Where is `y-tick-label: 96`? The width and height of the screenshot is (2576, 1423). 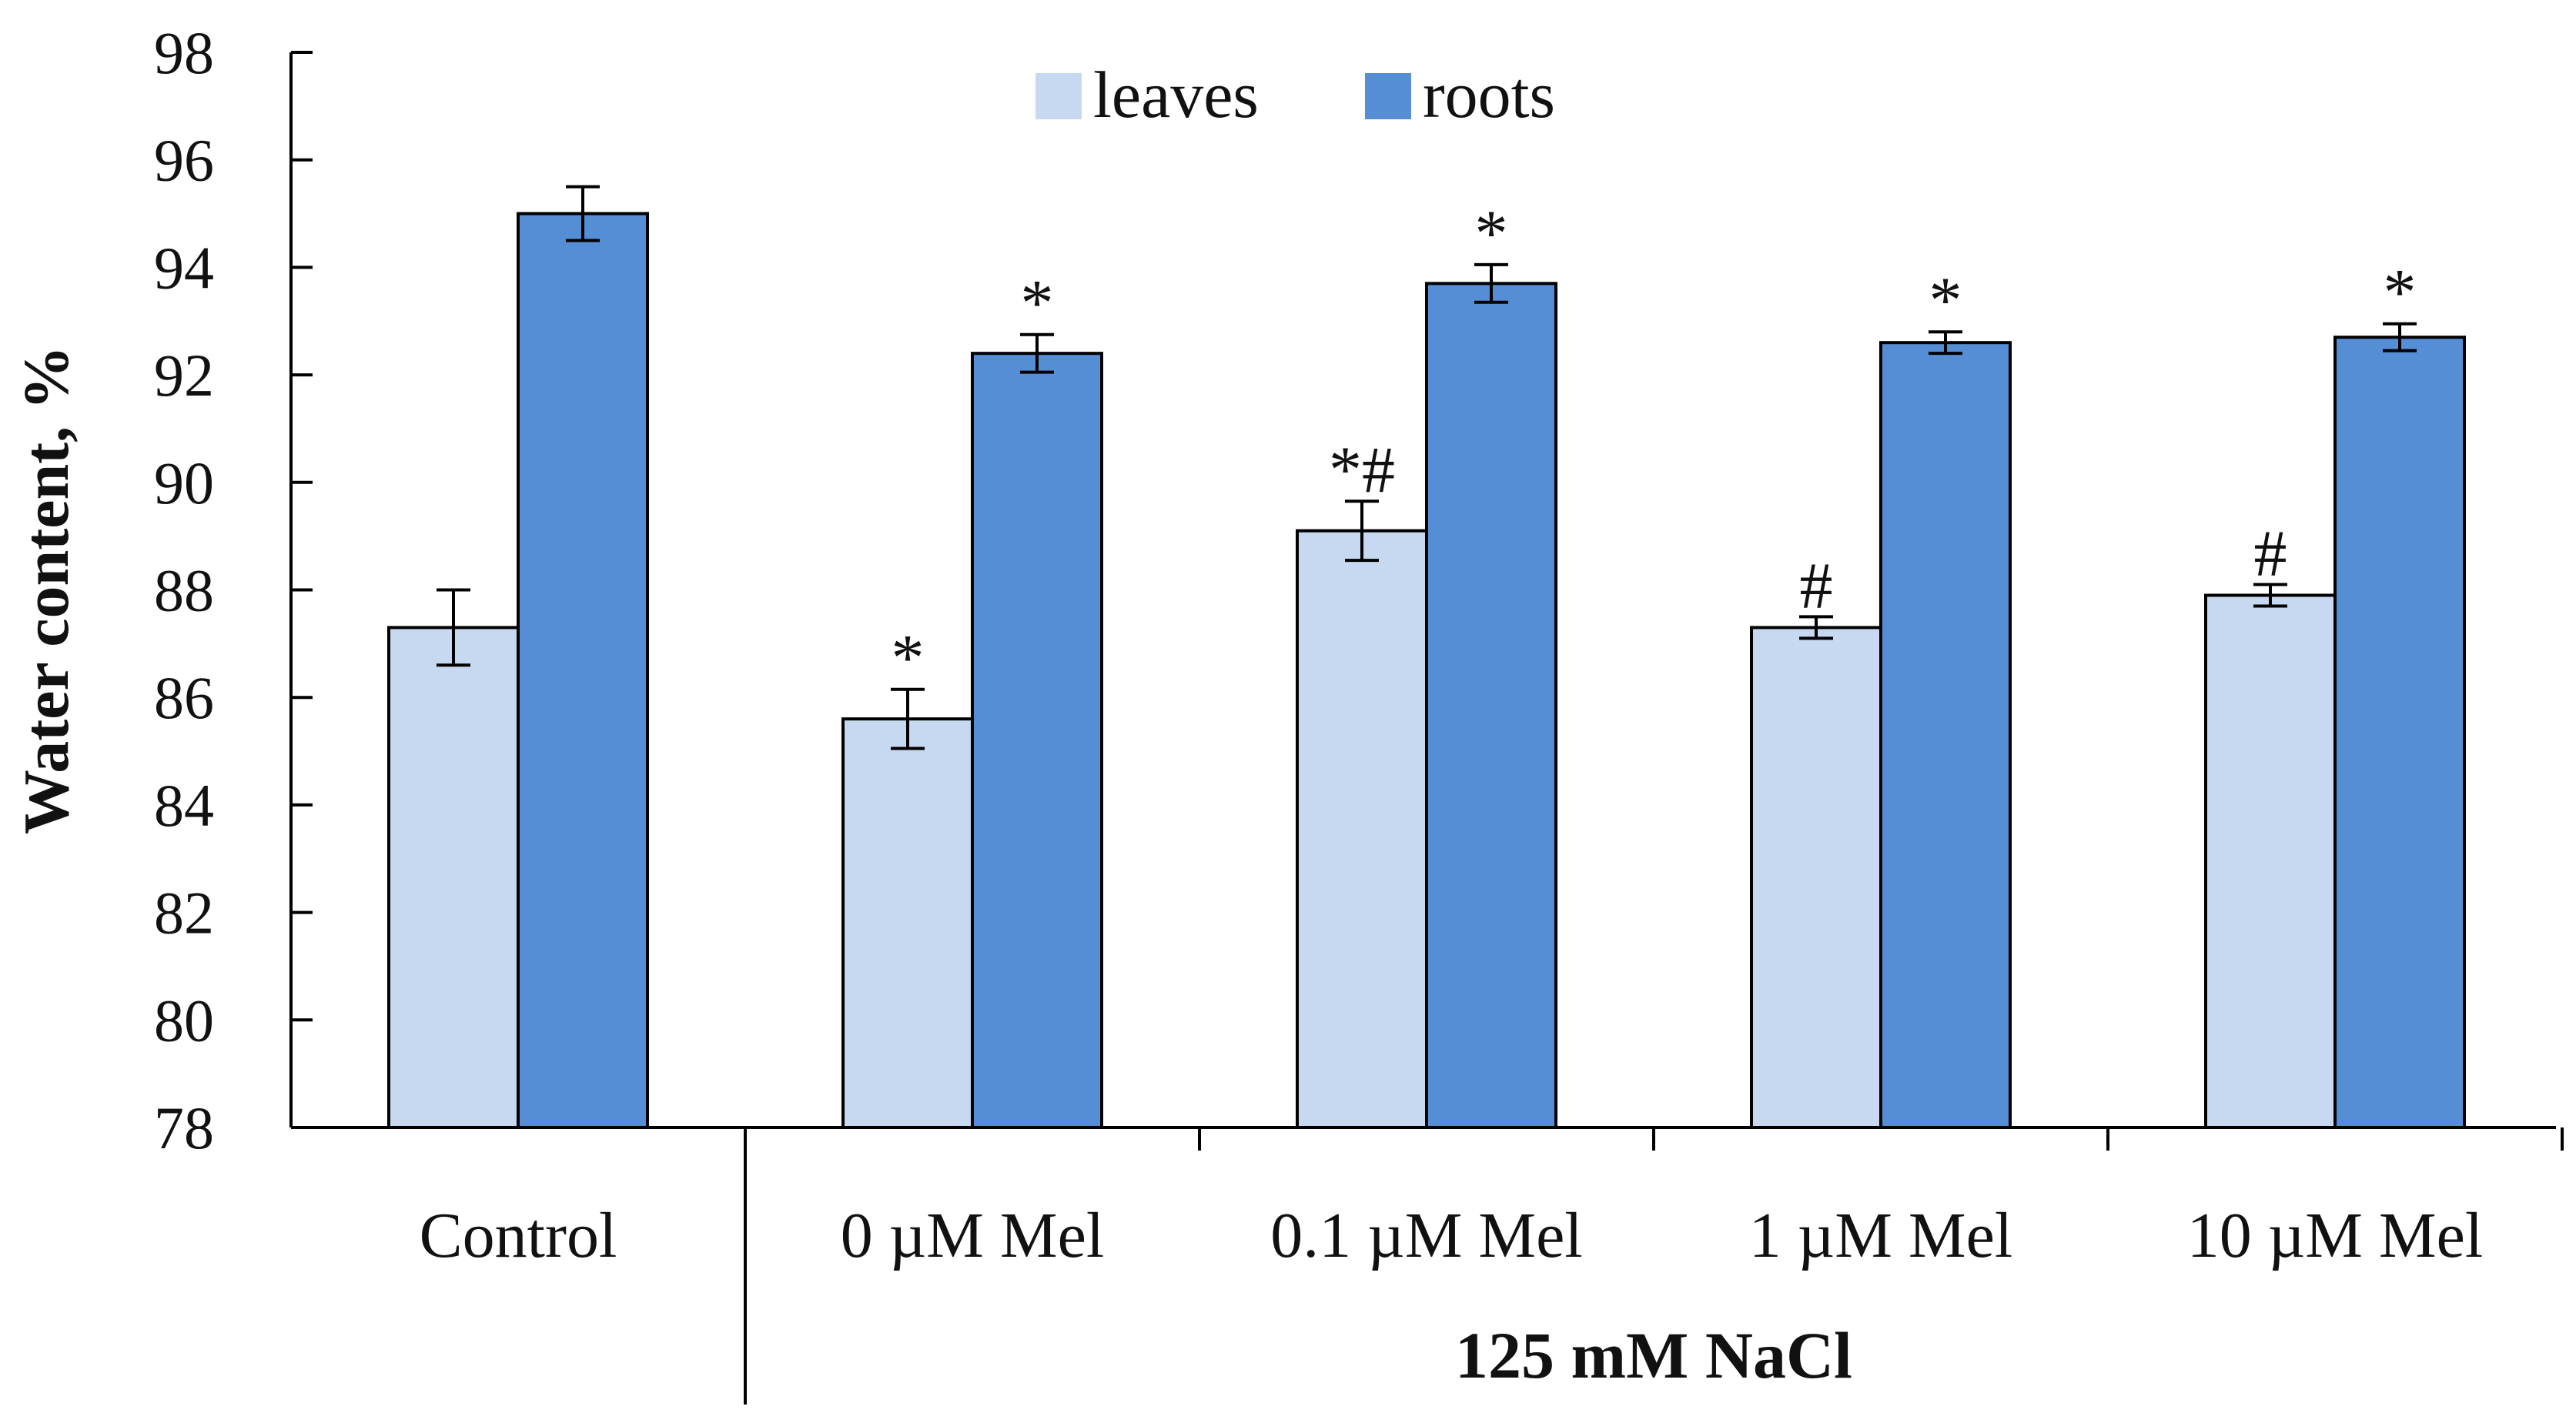
y-tick-label: 96 is located at coordinates (184, 160).